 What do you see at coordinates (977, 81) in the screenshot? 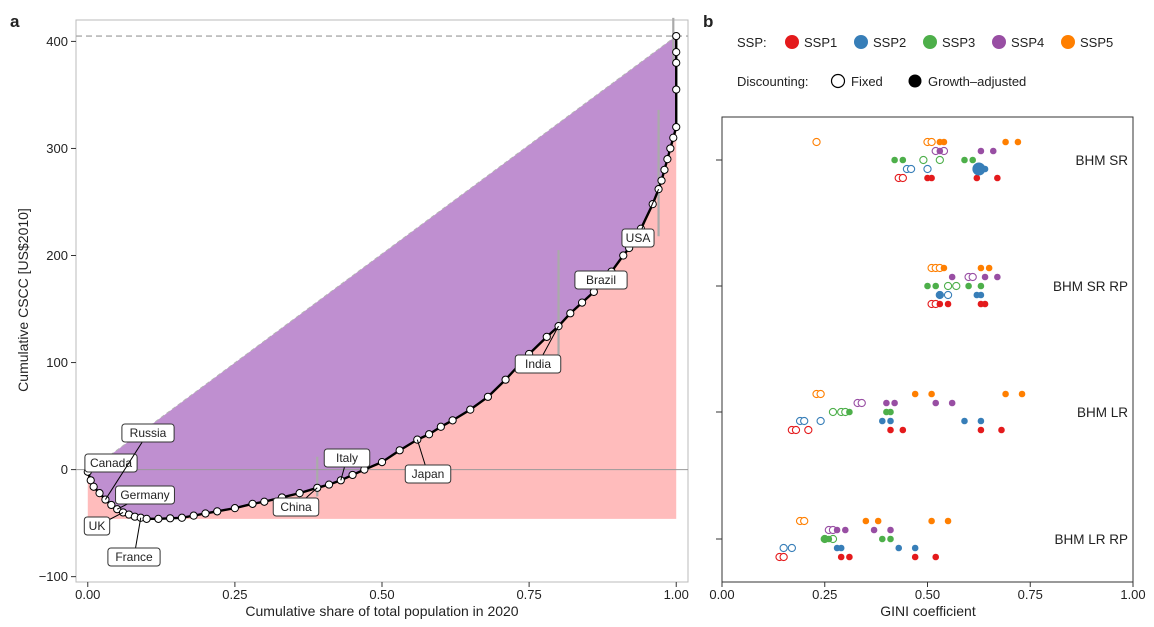
I see `legend-disc-label: Growth–adjusted` at bounding box center [977, 81].